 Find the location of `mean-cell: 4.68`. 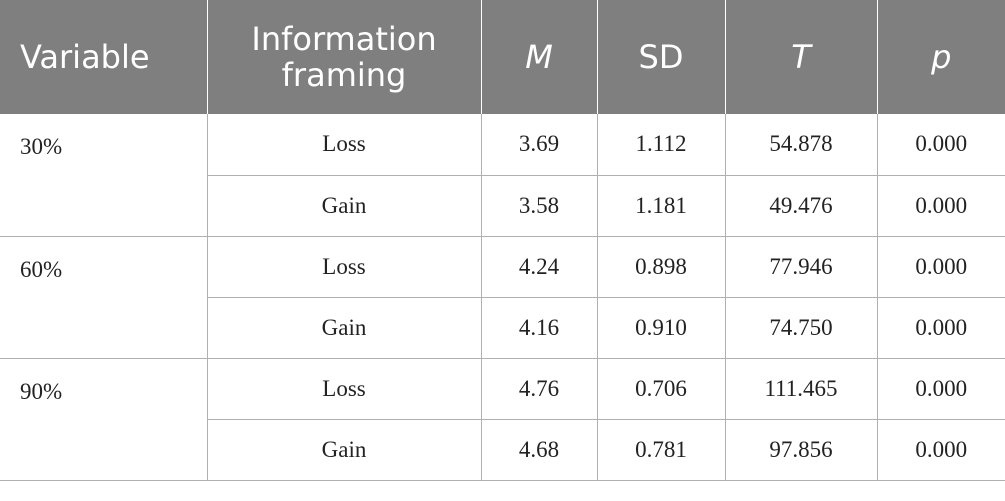

mean-cell: 4.68 is located at coordinates (538, 450).